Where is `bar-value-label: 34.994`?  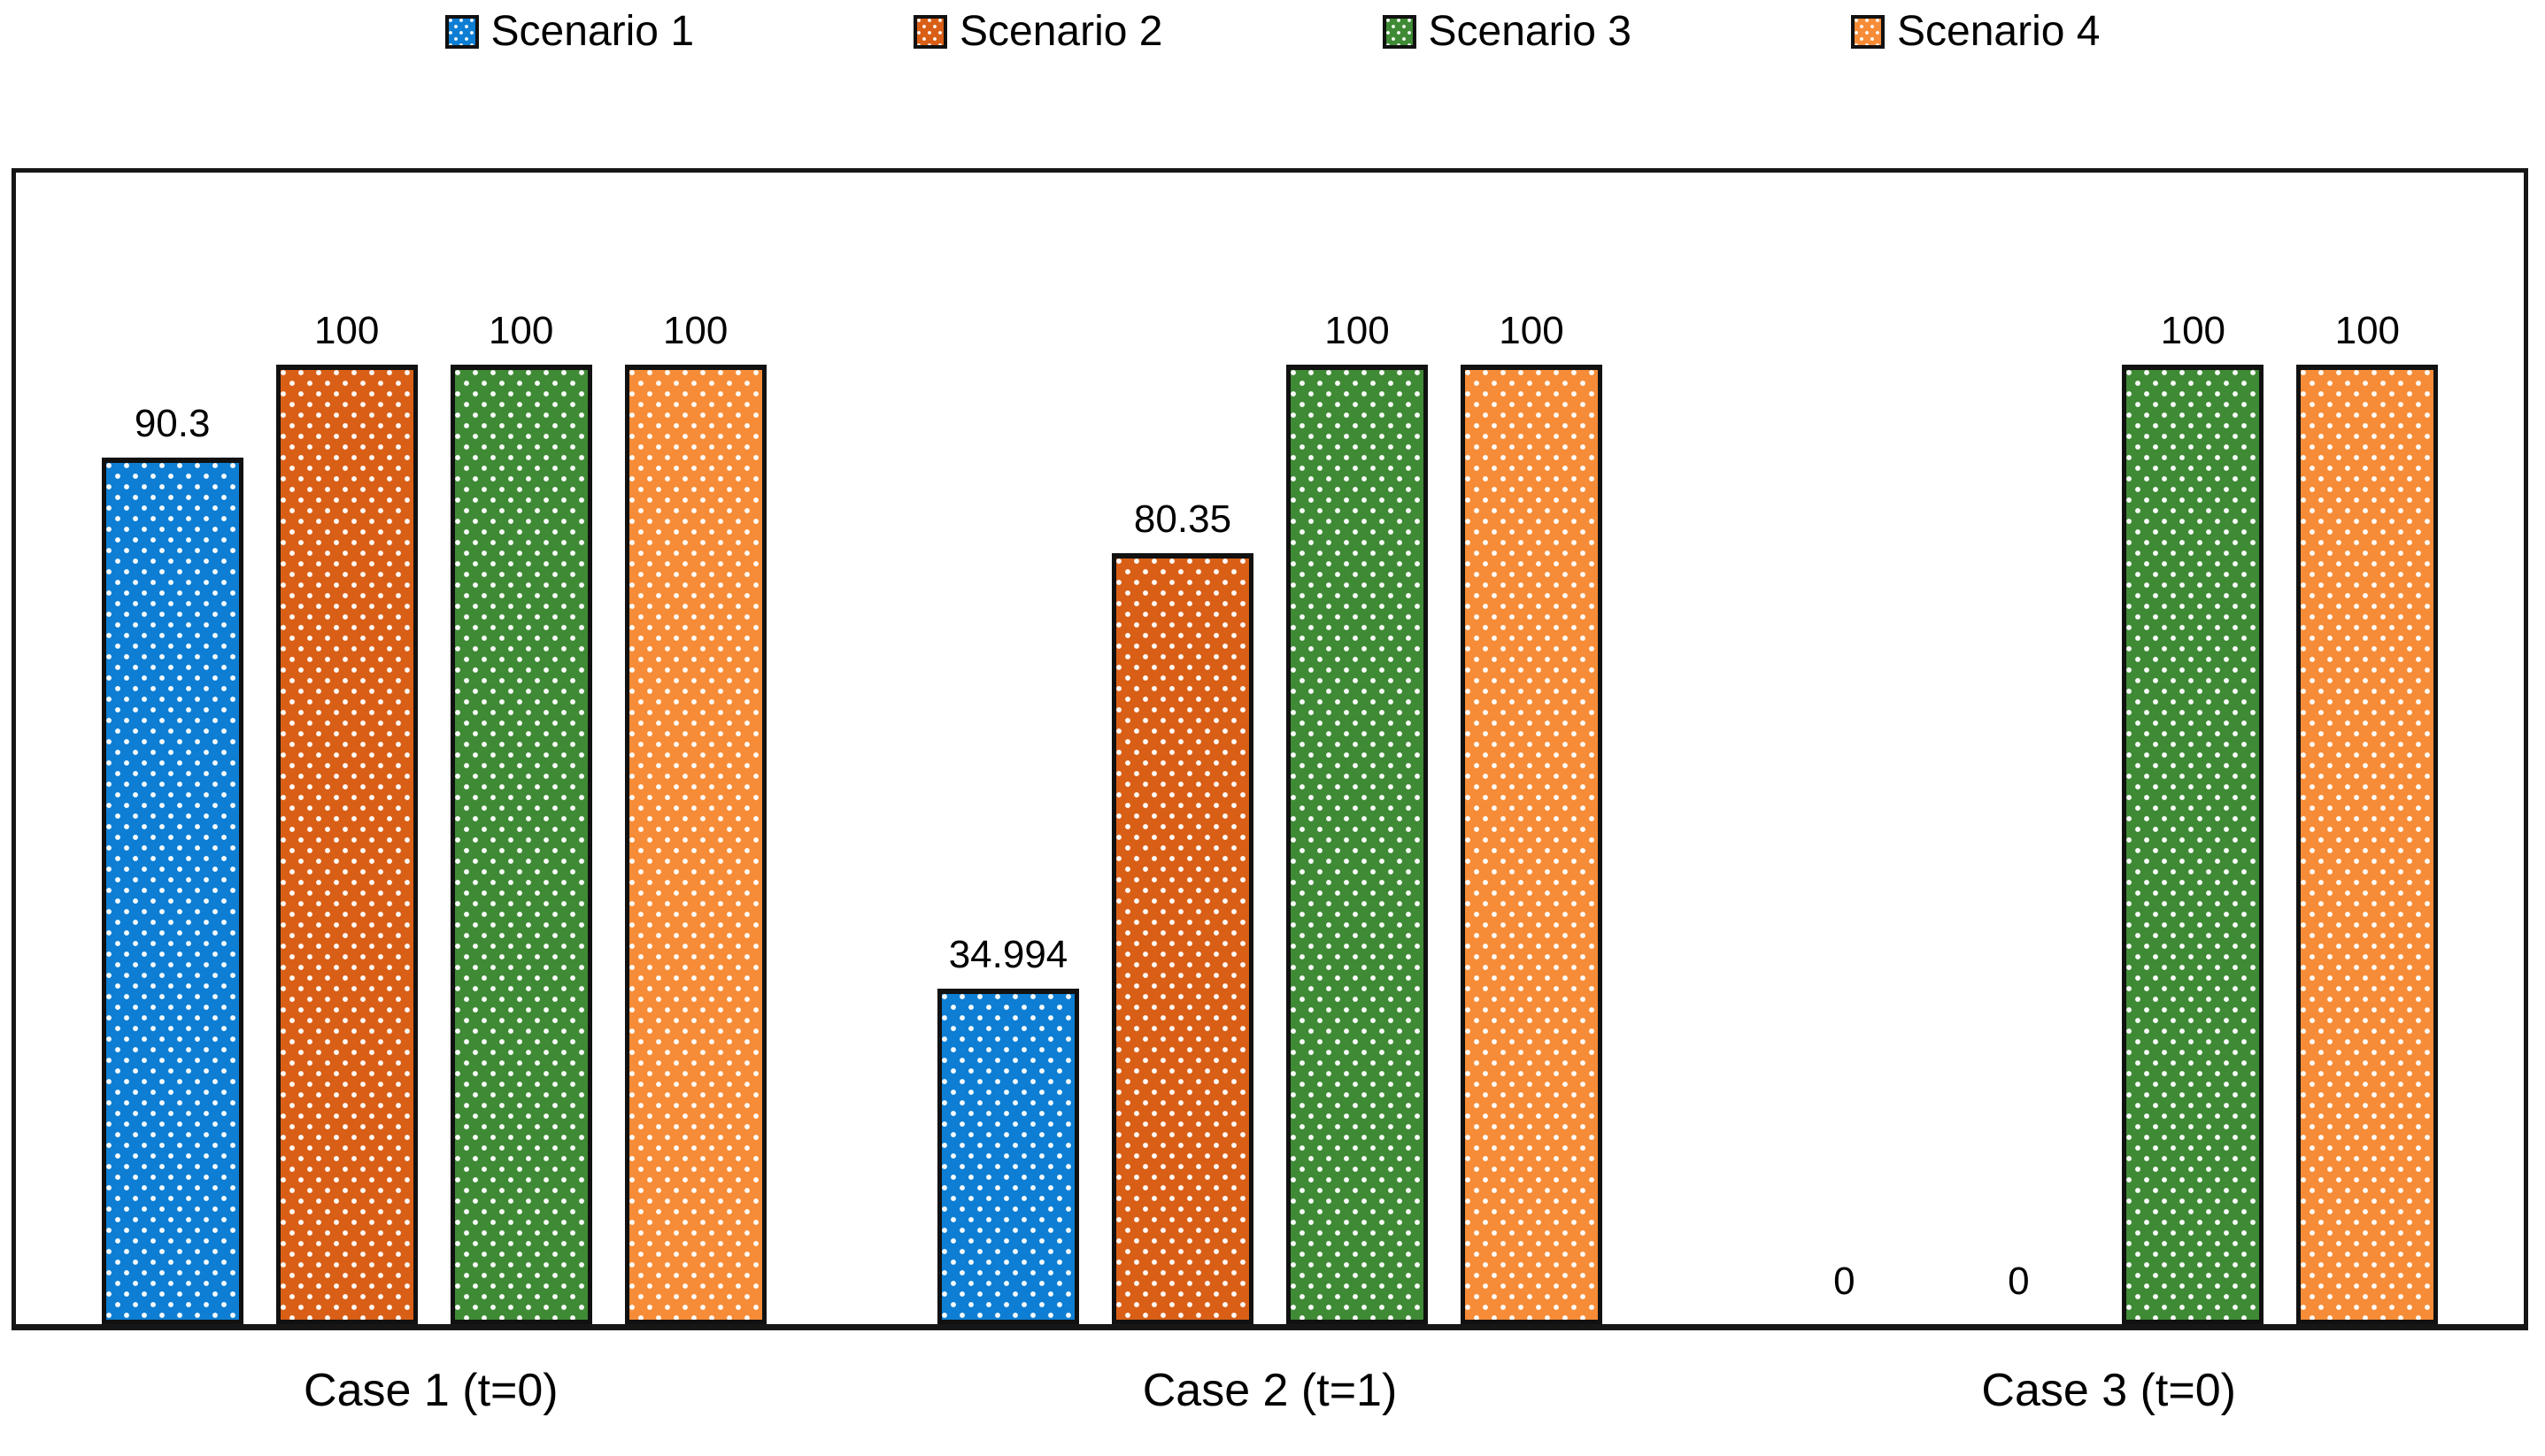 bar-value-label: 34.994 is located at coordinates (1008, 954).